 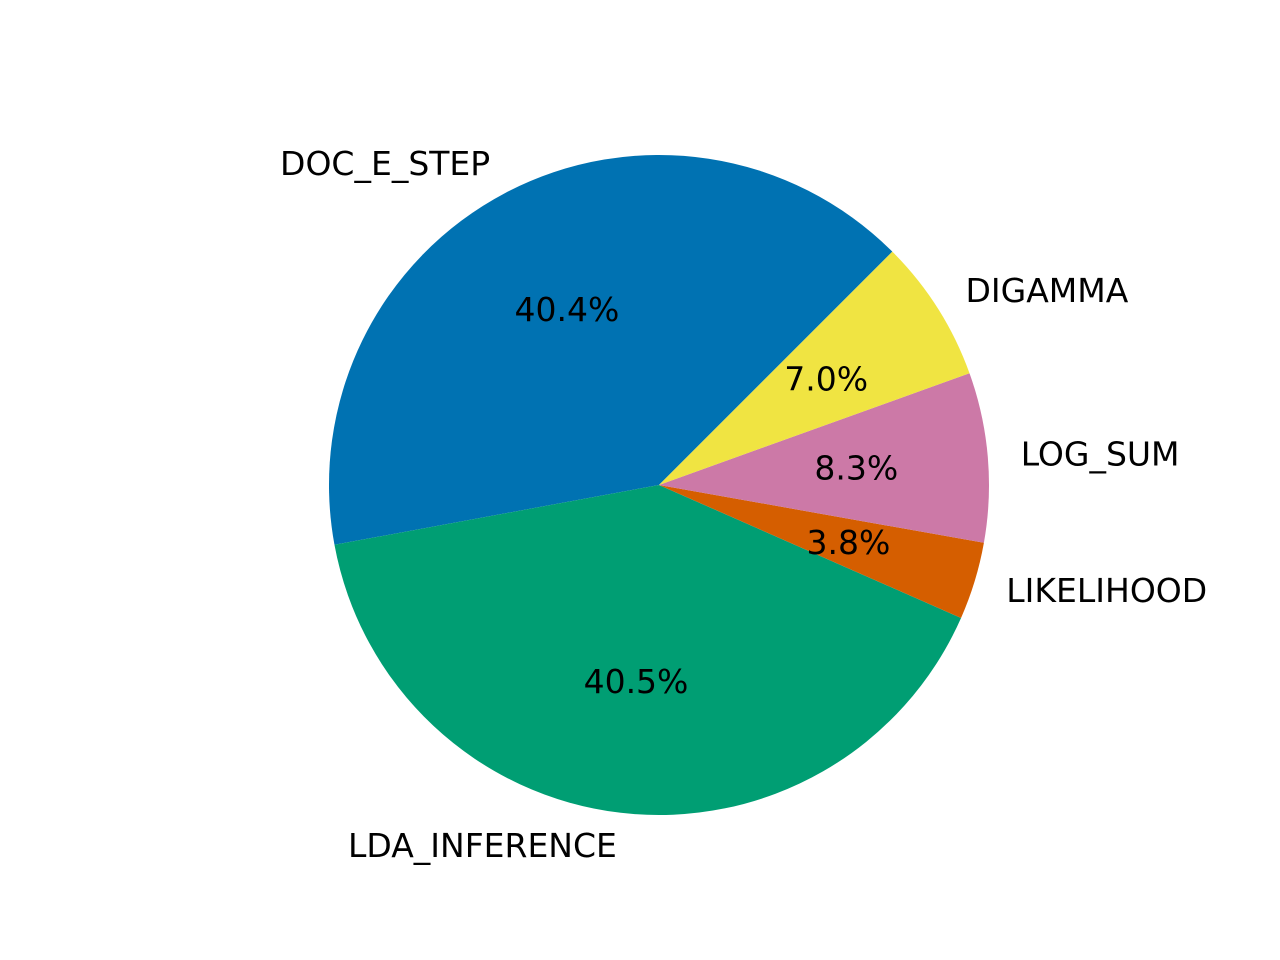 I want to click on slice-label-digamma: DIGAMMA, so click(x=1047, y=290).